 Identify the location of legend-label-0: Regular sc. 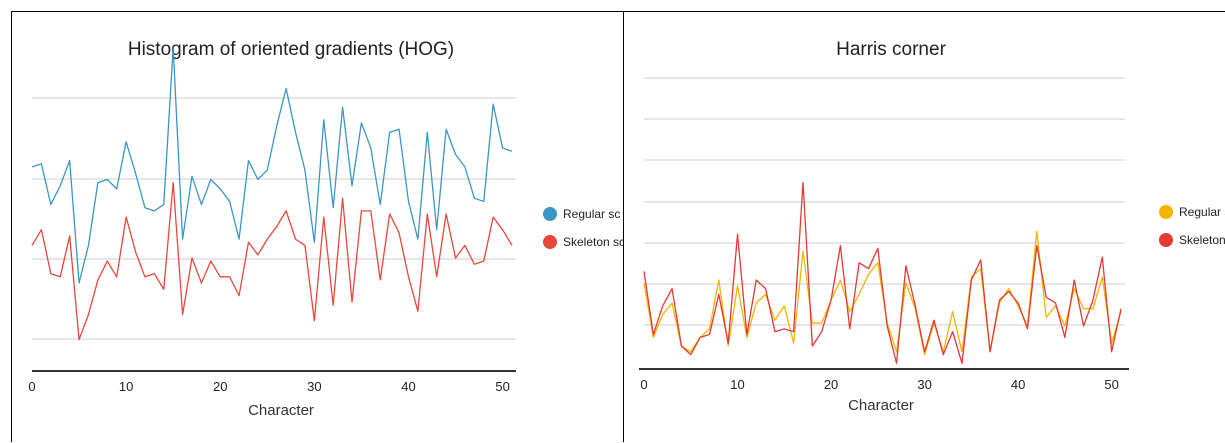
(591, 214).